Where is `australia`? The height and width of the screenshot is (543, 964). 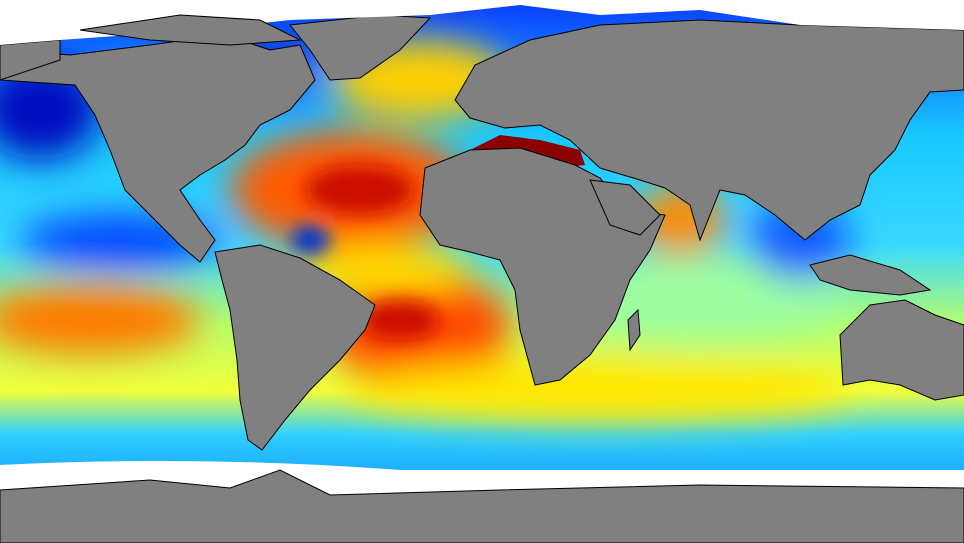 australia is located at coordinates (901, 350).